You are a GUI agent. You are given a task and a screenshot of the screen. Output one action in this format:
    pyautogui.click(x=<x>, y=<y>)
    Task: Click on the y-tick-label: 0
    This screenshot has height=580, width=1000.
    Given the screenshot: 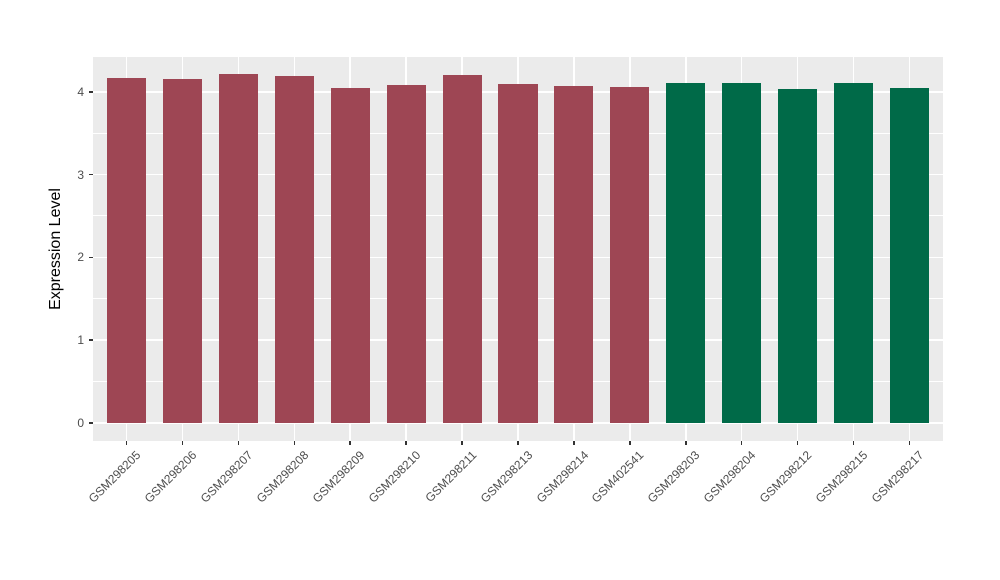 What is the action you would take?
    pyautogui.click(x=80, y=422)
    